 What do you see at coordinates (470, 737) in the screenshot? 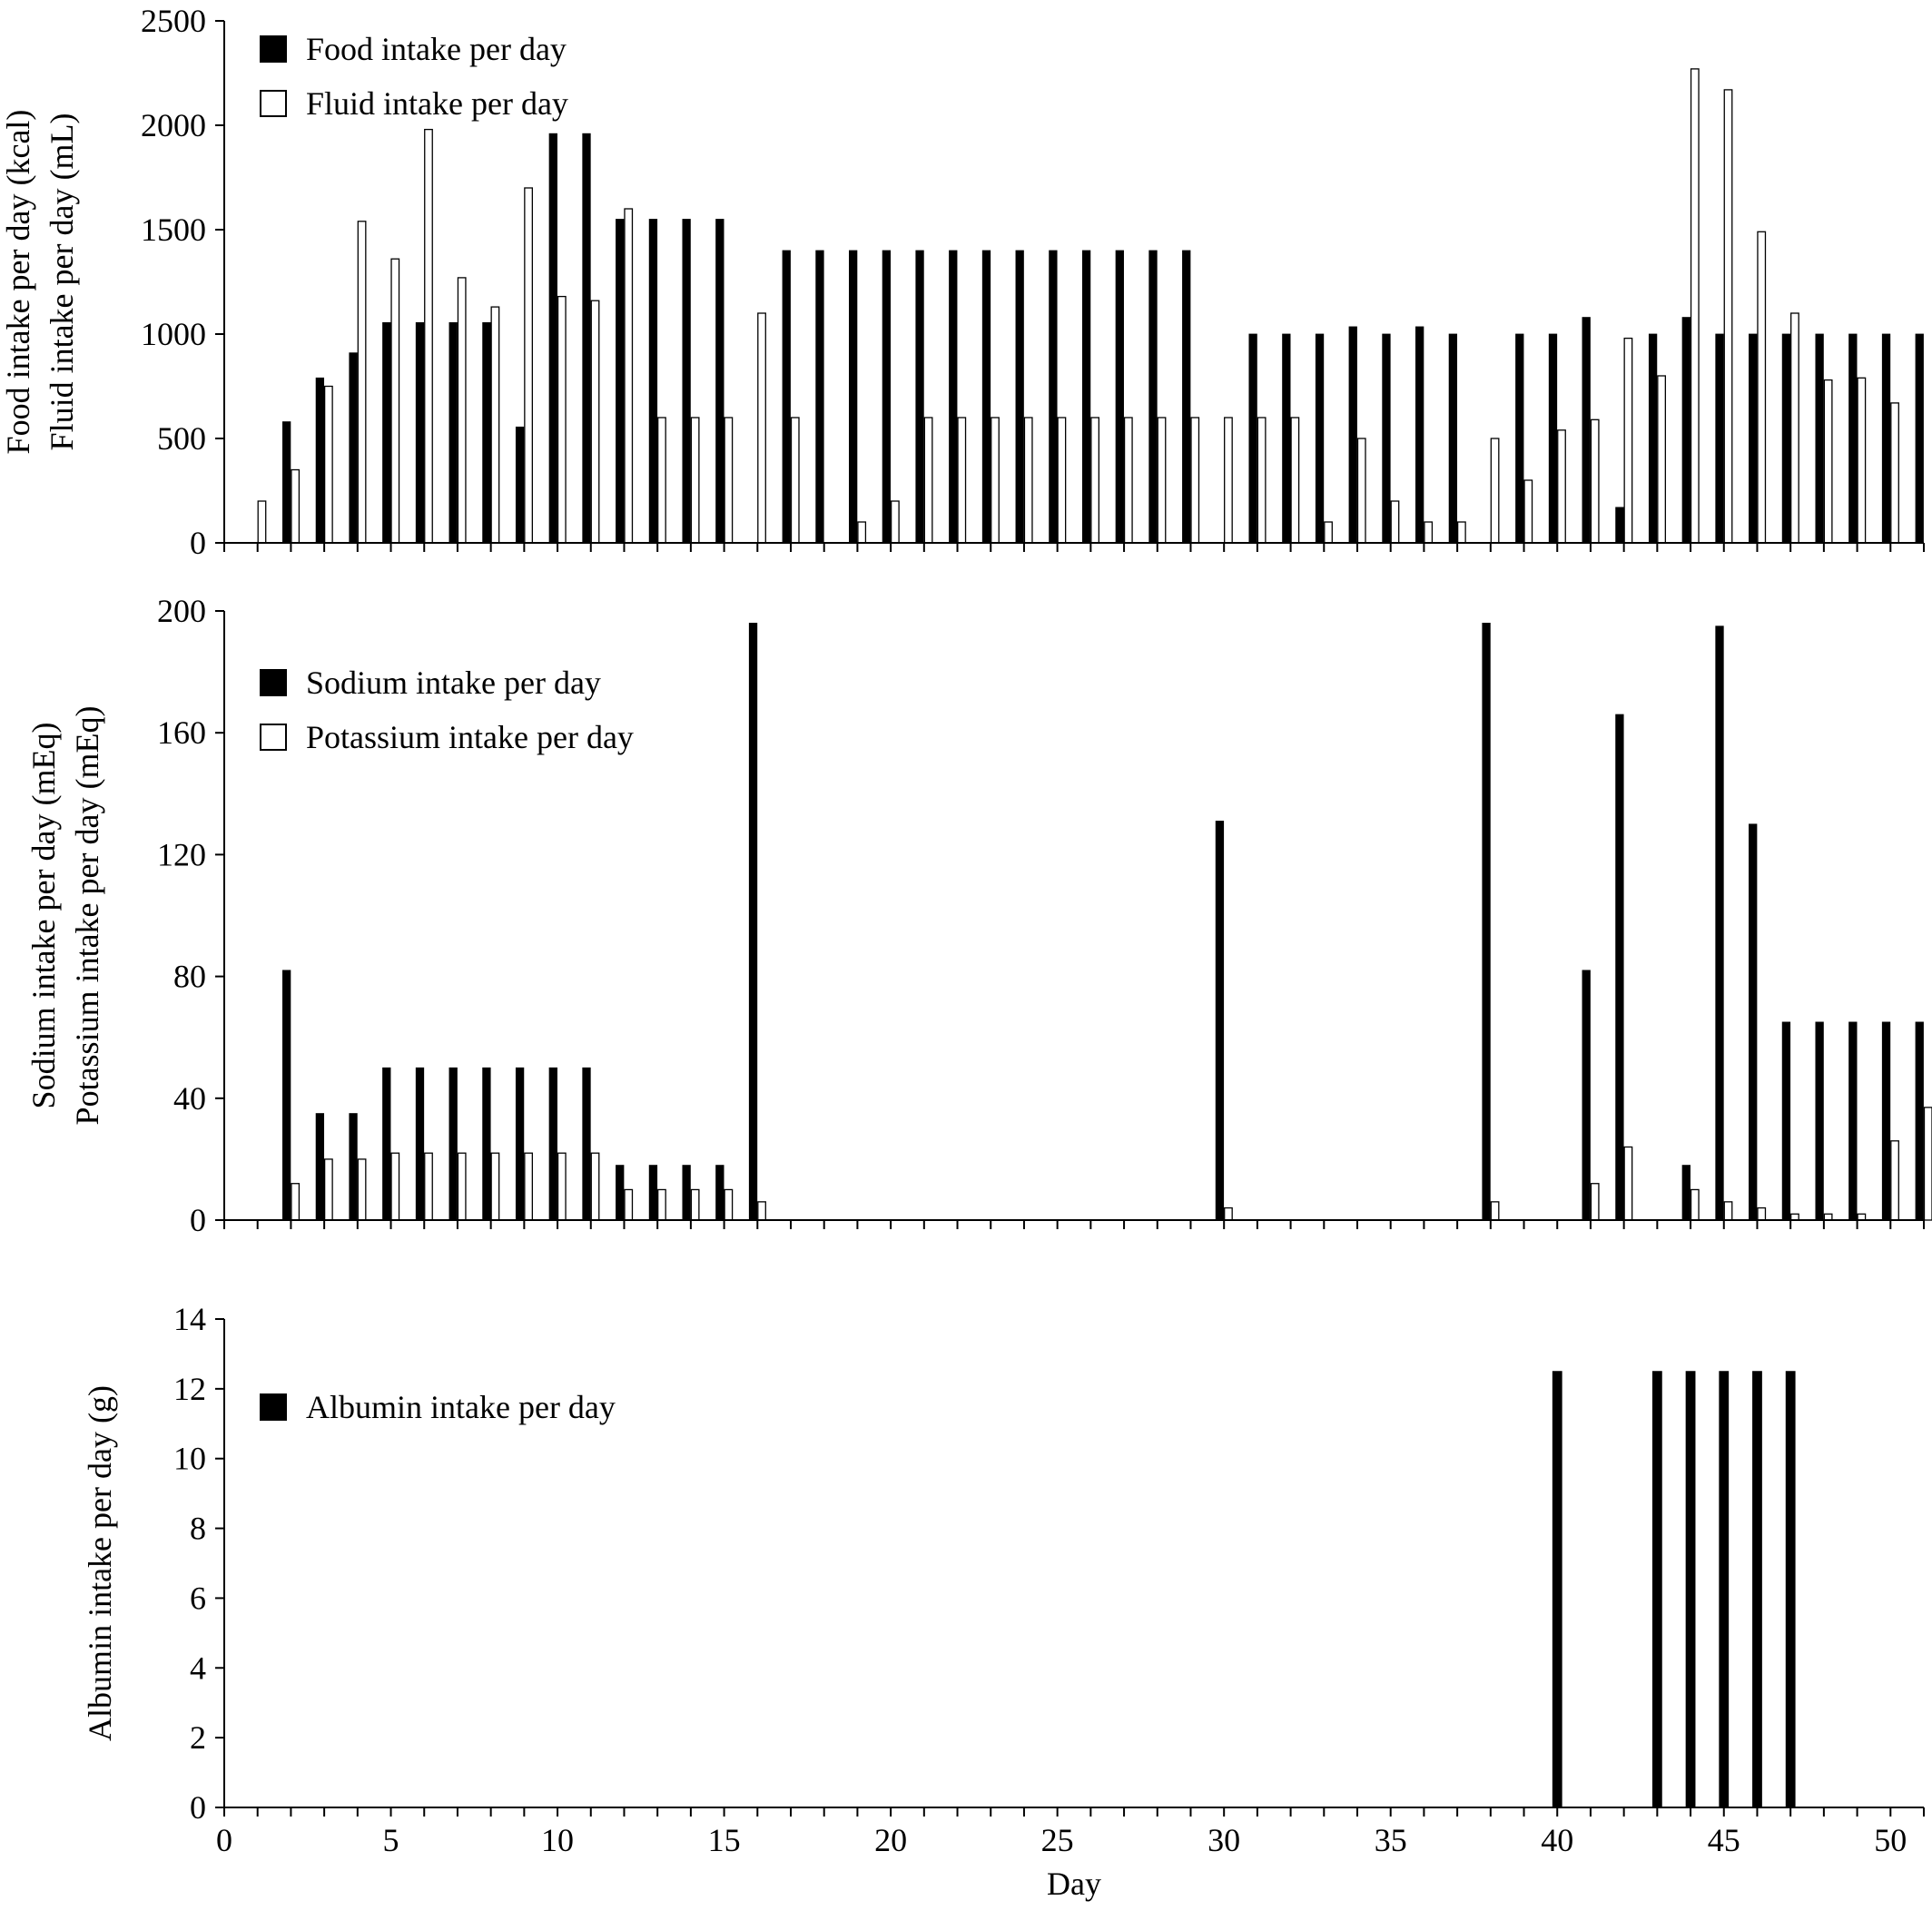
I see `legend-label-2-2: Potassium intake per day` at bounding box center [470, 737].